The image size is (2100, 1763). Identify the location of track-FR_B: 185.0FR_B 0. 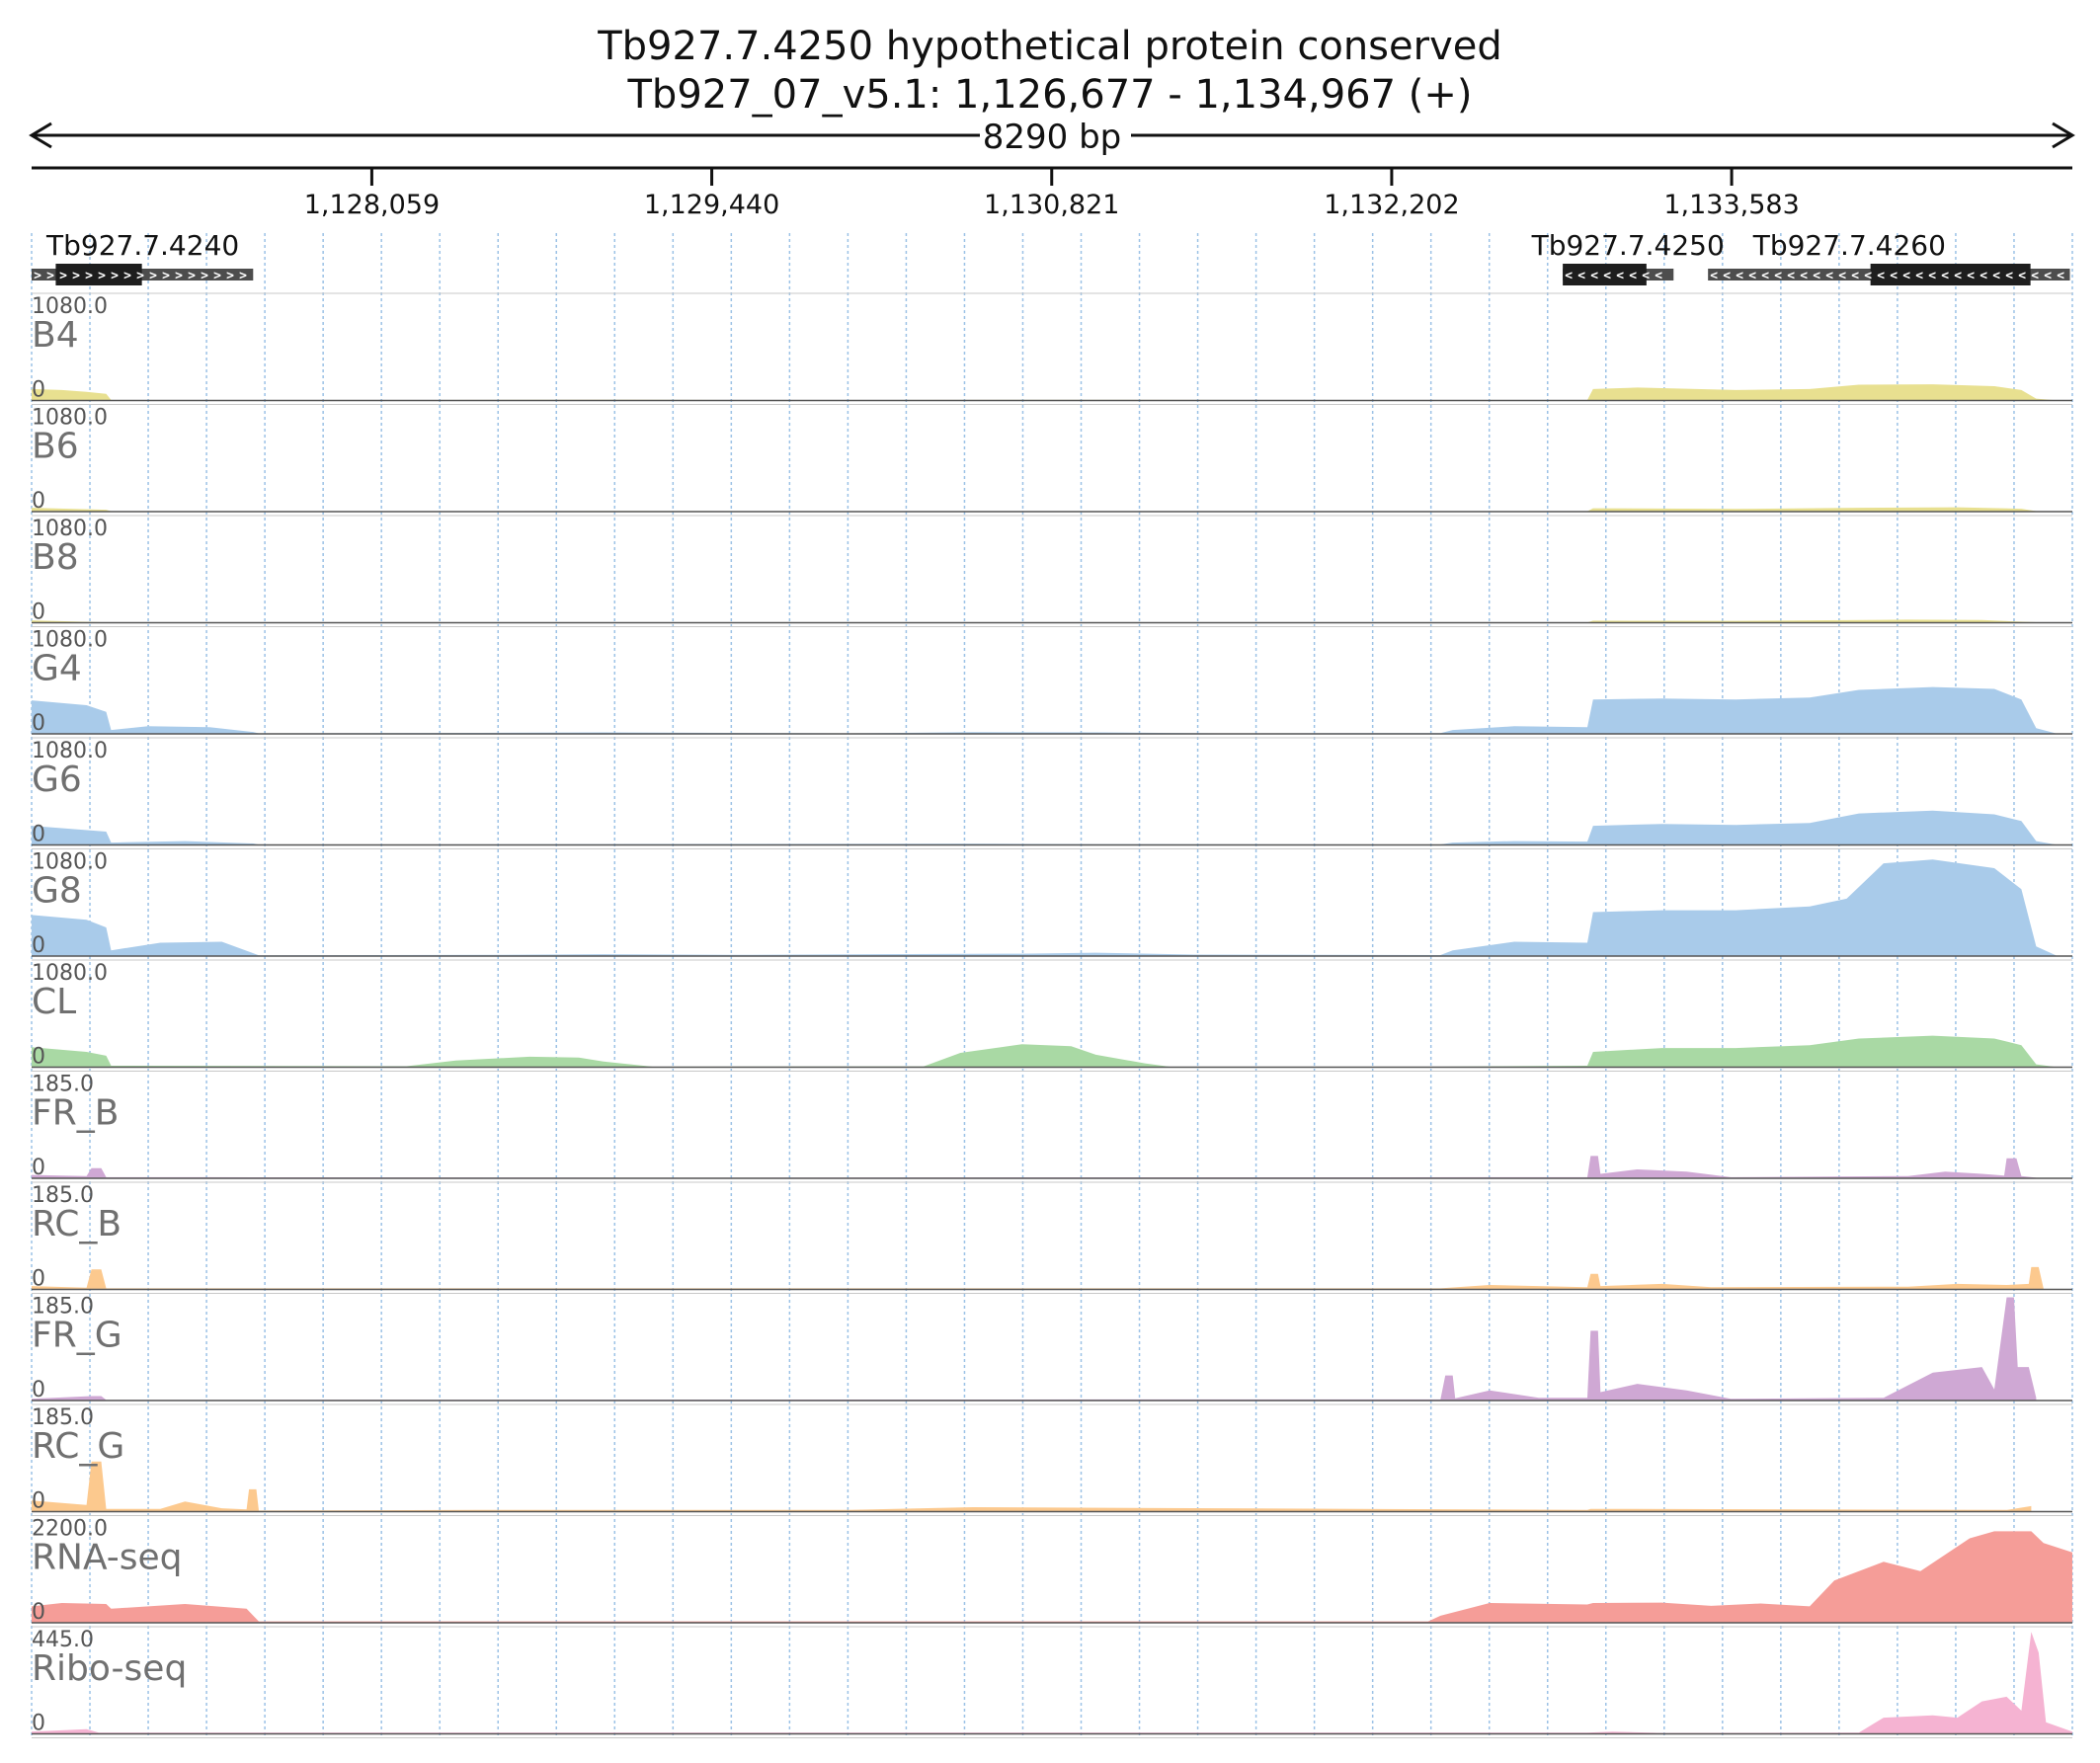
(1052, 1125).